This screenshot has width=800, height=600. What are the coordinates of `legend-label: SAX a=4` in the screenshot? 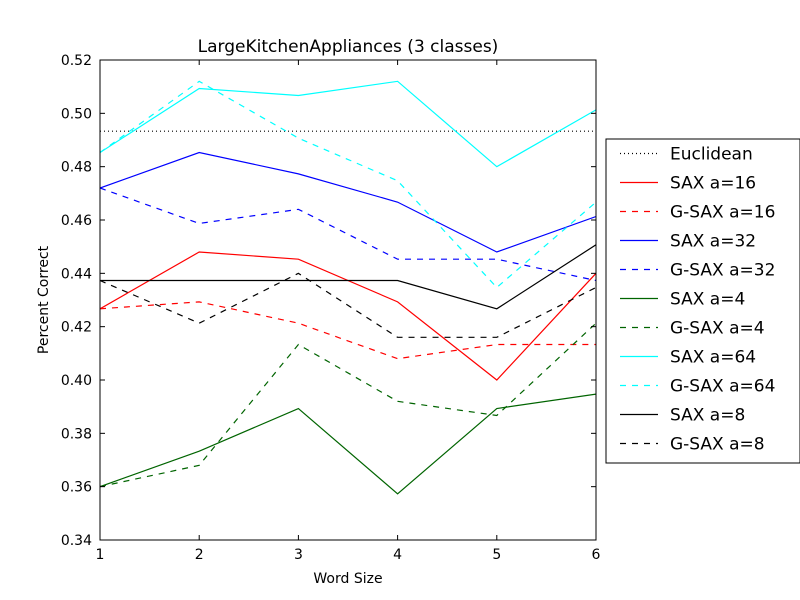 It's located at (707, 300).